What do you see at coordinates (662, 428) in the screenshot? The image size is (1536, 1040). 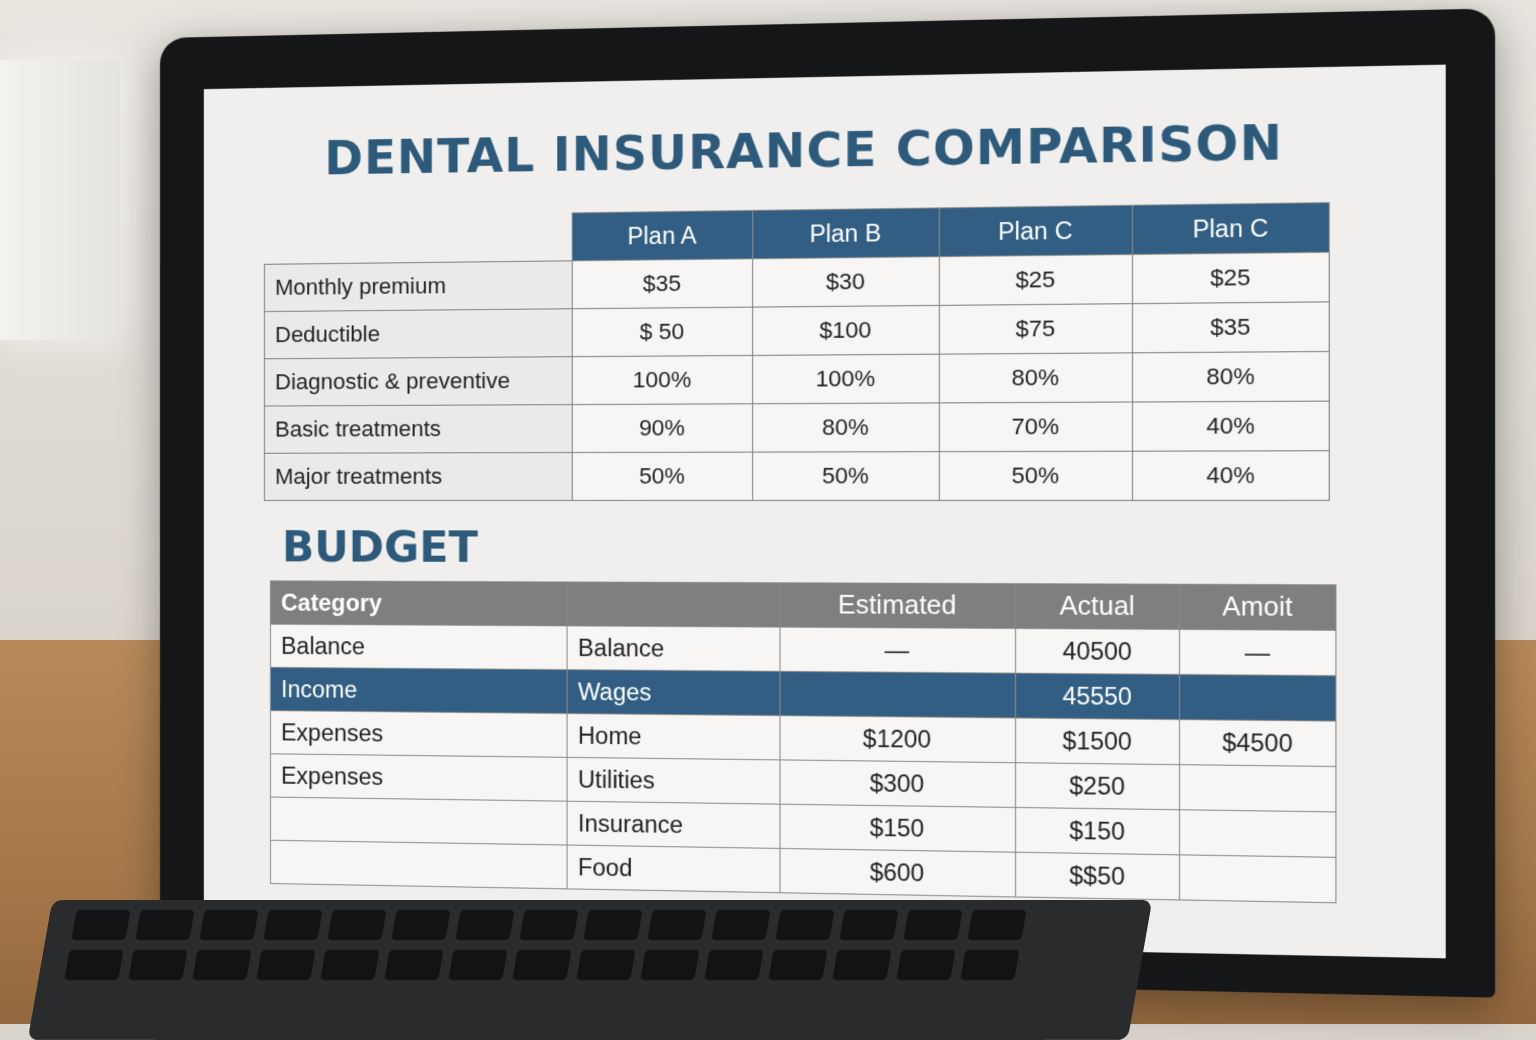 I see `table-cell: 90%` at bounding box center [662, 428].